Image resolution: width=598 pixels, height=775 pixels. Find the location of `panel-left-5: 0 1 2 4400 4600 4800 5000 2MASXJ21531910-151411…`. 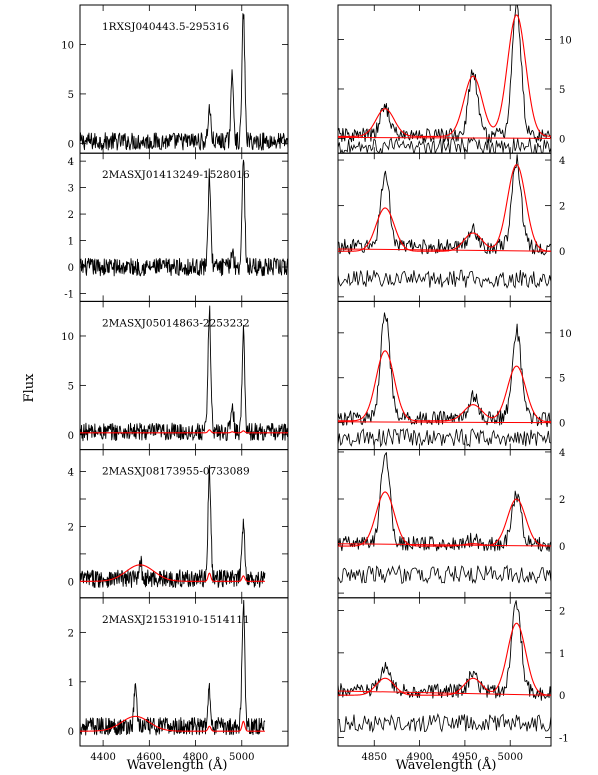

panel-left-5: 0 1 2 4400 4600 4800 5000 2MASXJ21531910-151411… is located at coordinates (178, 680).